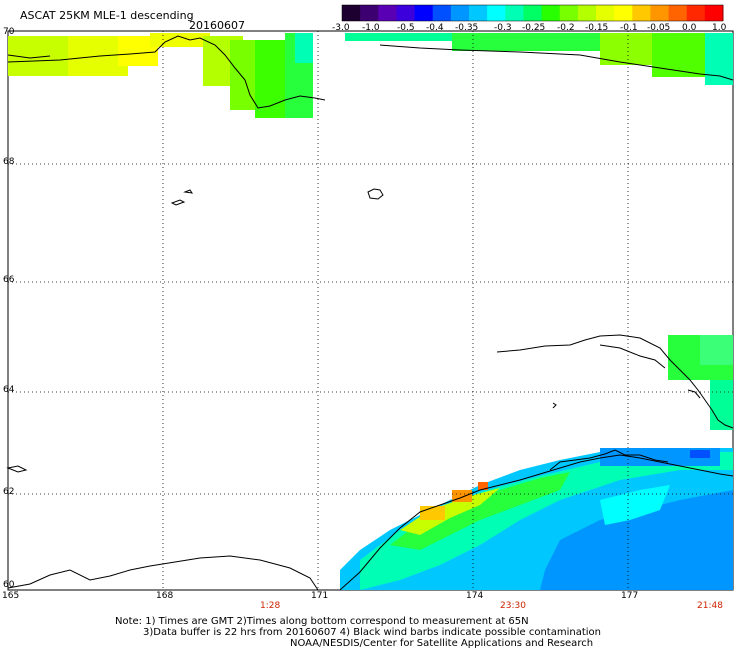  Describe the element at coordinates (217, 25) in the screenshot. I see `map-date: 20160607` at that location.